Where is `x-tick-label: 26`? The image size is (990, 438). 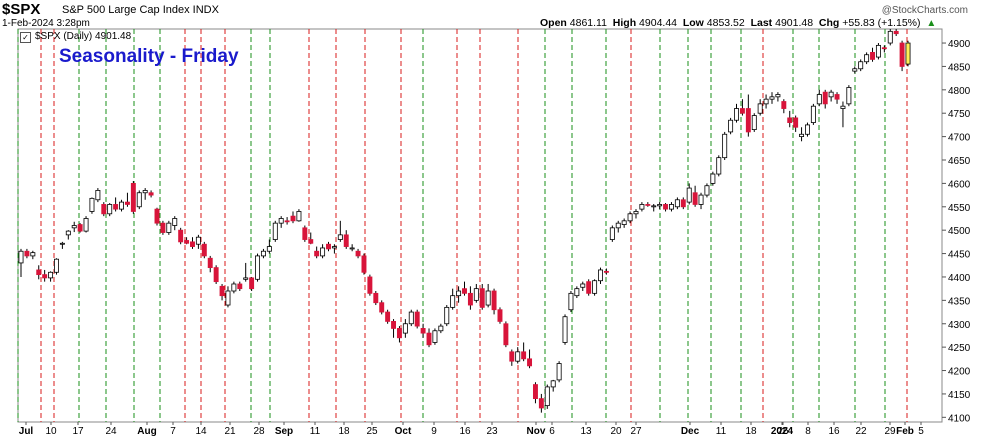 x-tick-label: 26 is located at coordinates (783, 431).